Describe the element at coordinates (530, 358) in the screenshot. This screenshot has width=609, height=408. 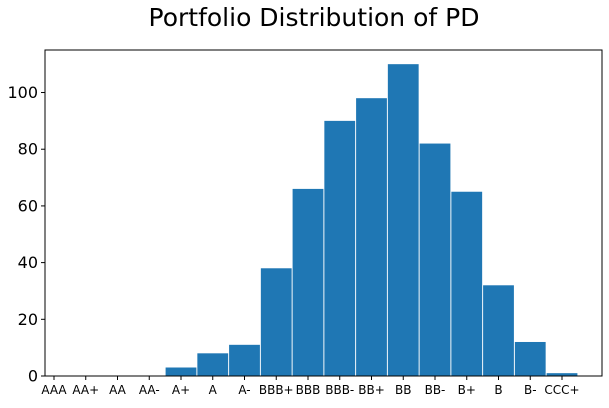
I see `bar-b-minus` at that location.